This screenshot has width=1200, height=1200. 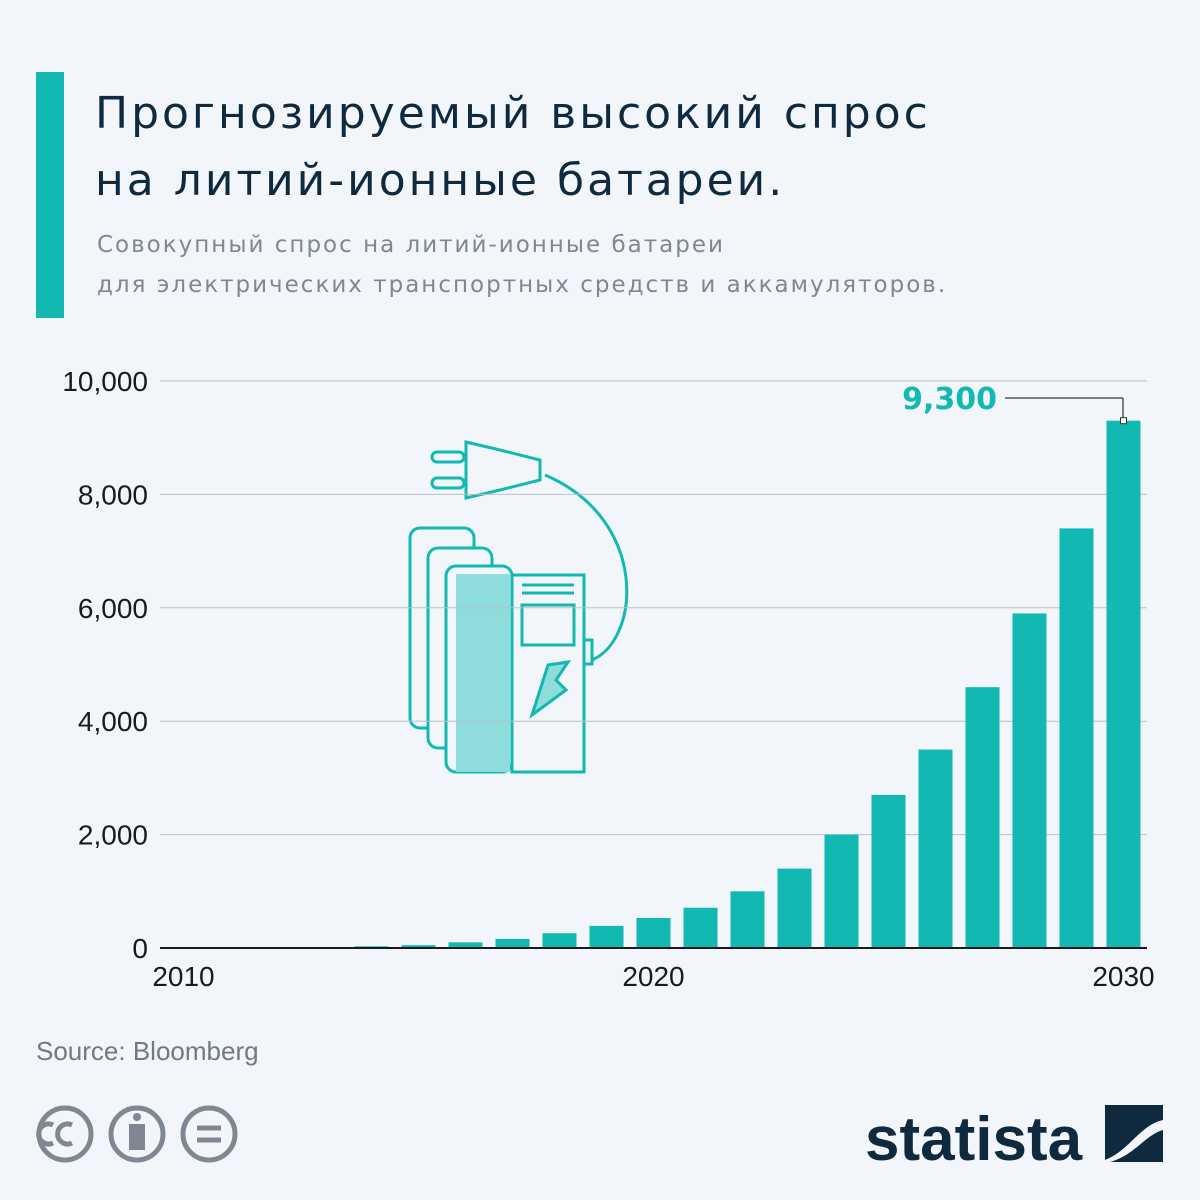 I want to click on y-tick-label: 4,000, so click(x=113, y=721).